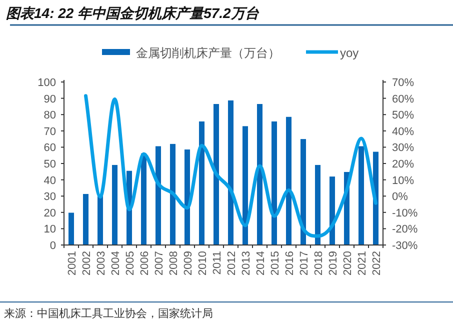 This screenshot has height=326, width=453. Describe the element at coordinates (50, 132) in the screenshot. I see `y-tick-label: 70` at that location.